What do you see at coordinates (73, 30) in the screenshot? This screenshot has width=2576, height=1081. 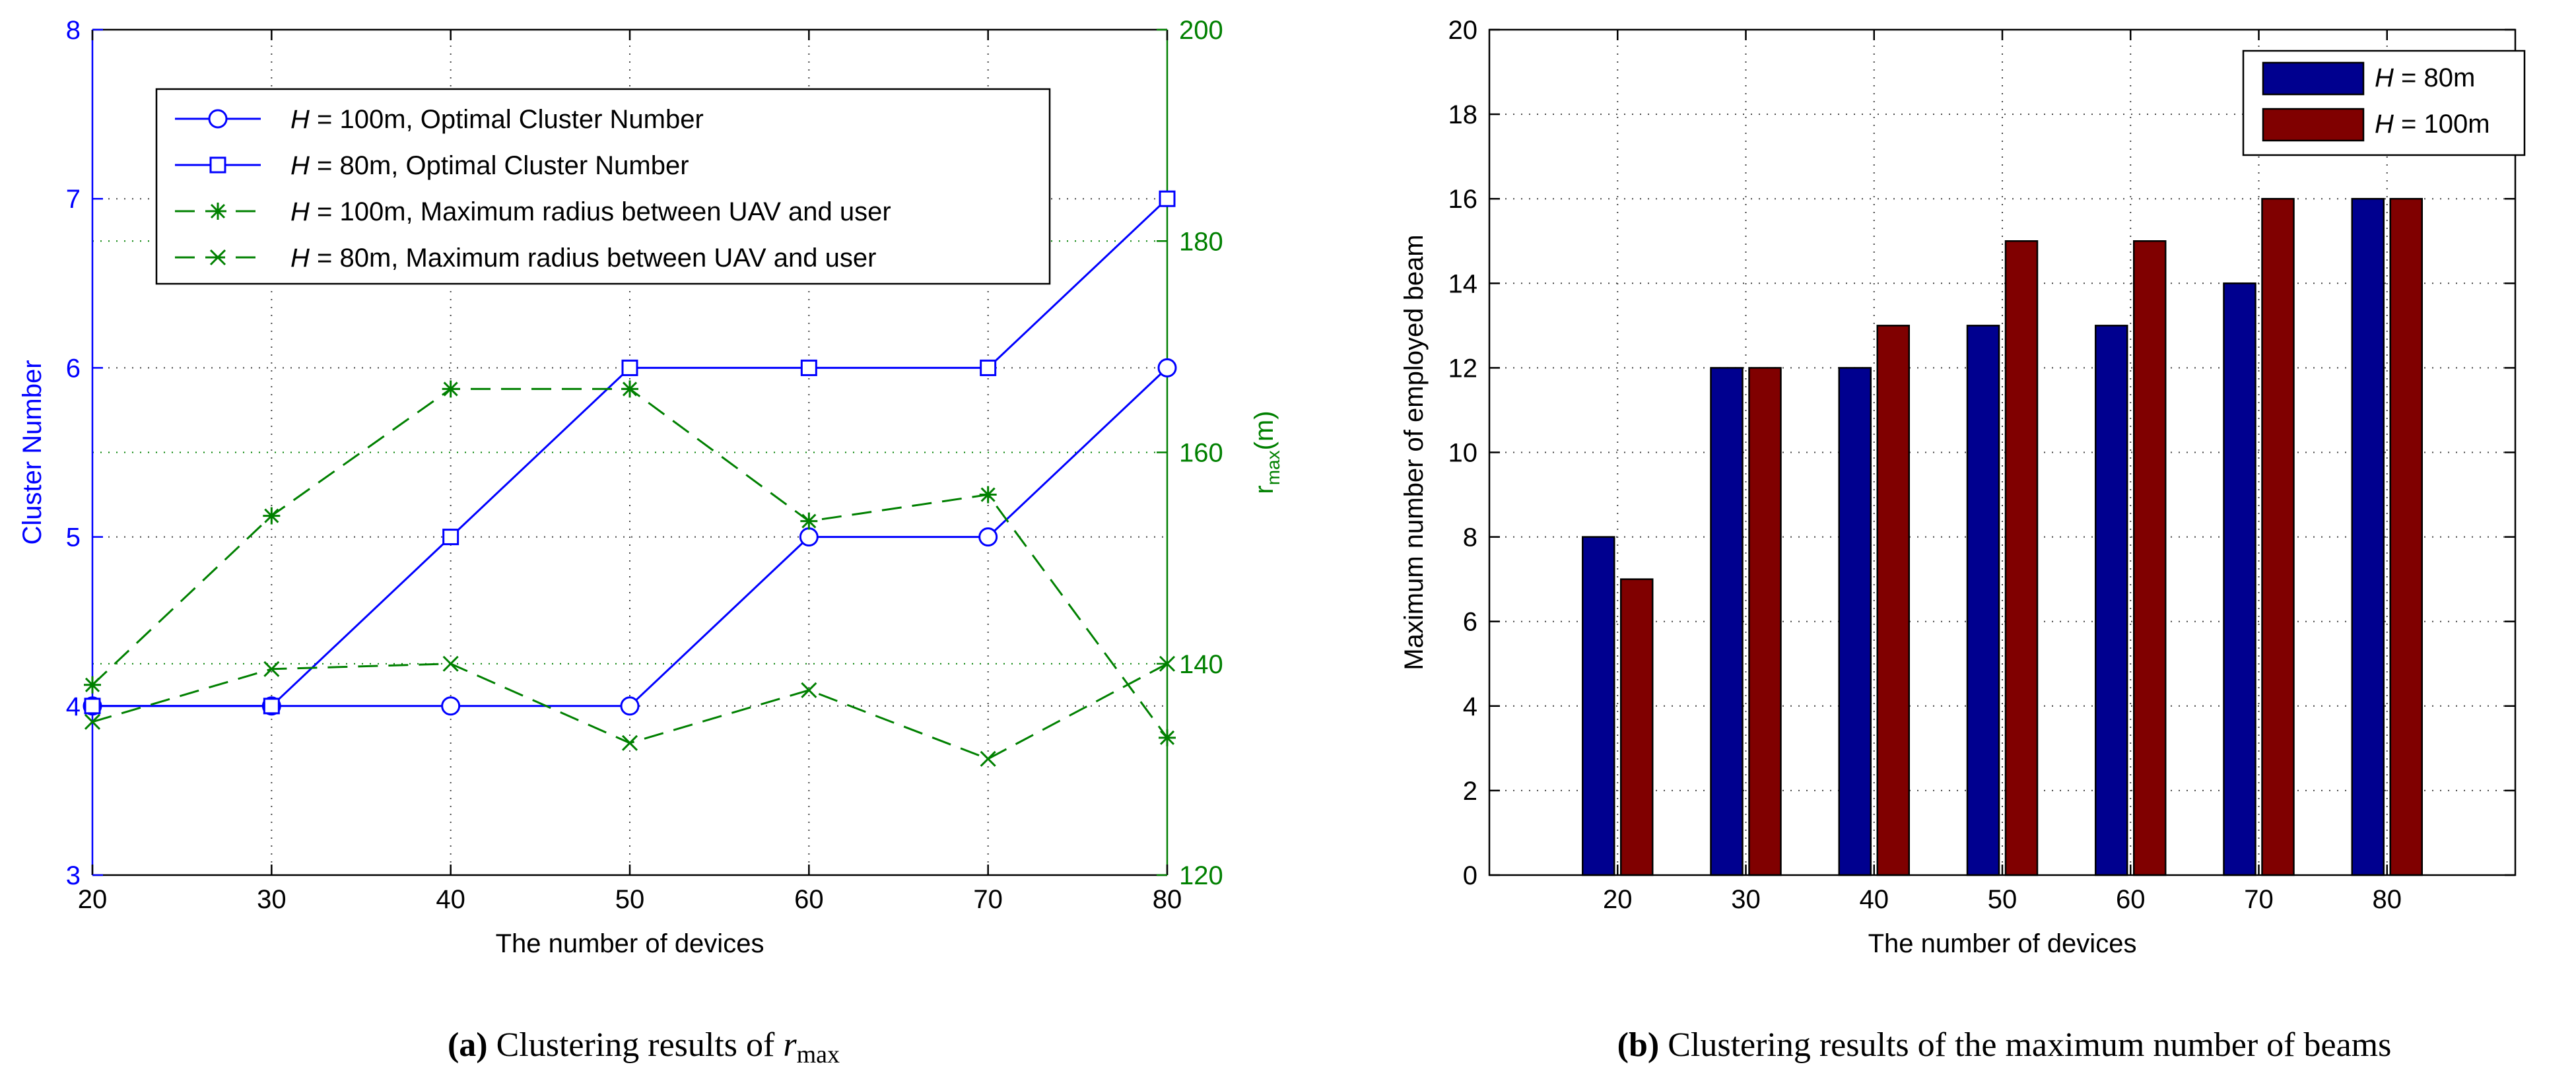 I see `y-tick-label-left-a: 8` at bounding box center [73, 30].